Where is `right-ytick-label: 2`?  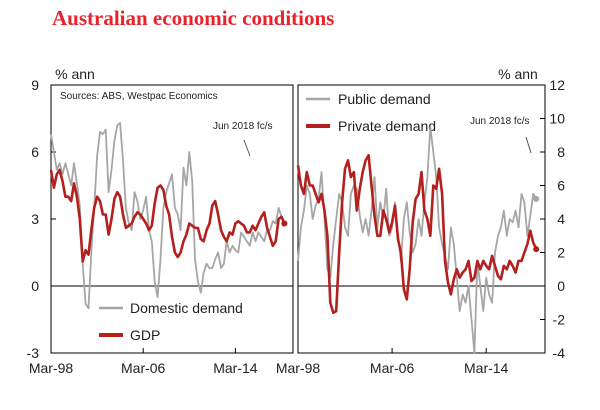 right-ytick-label: 2 is located at coordinates (561, 253).